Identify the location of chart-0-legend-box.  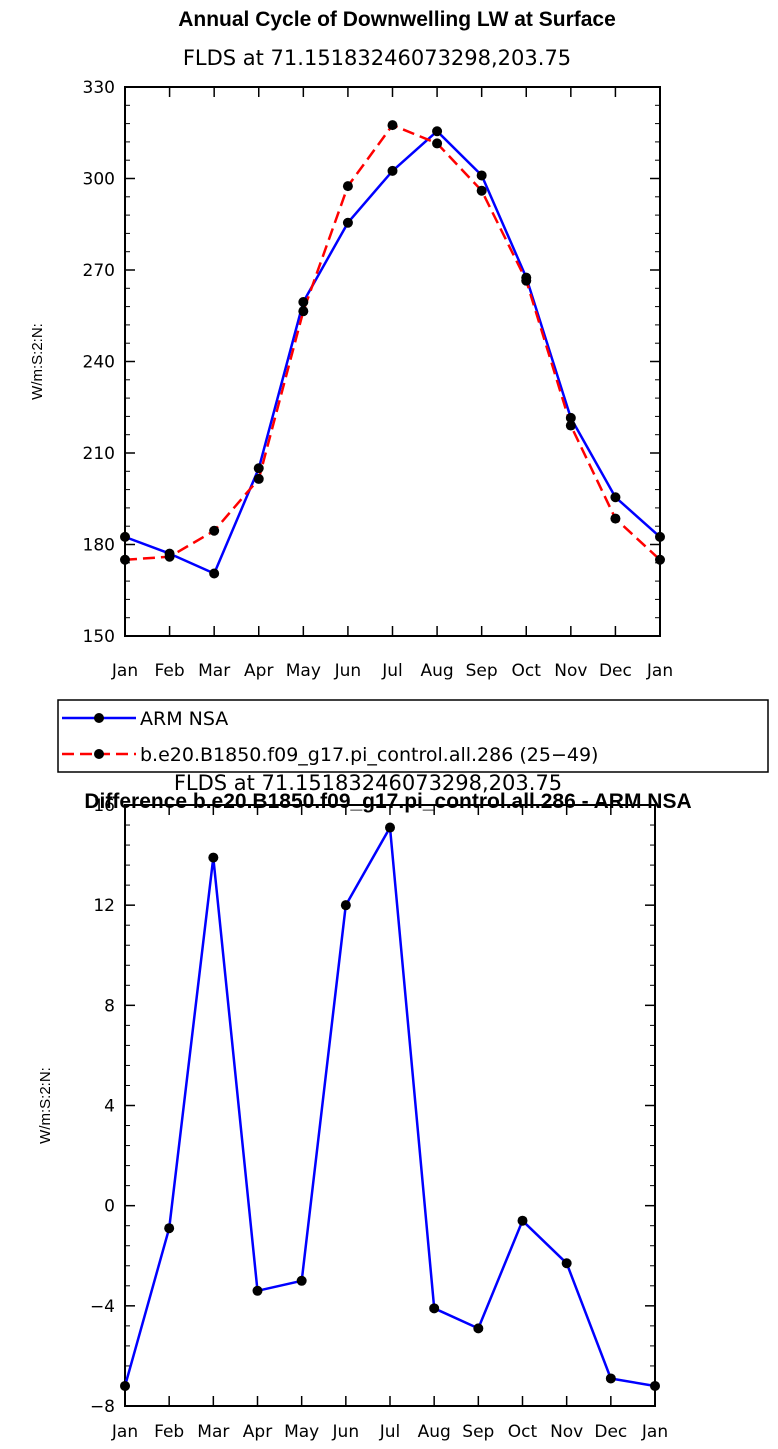
(413, 736).